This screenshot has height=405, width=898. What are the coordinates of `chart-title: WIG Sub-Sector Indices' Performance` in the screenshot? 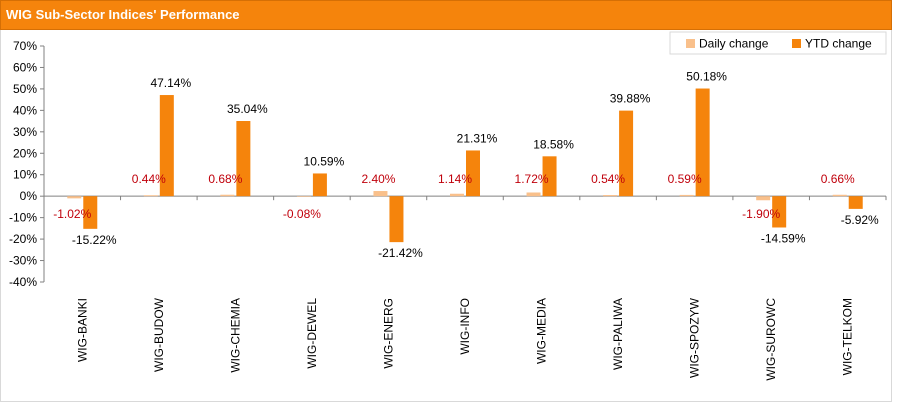 It's located at (123, 14).